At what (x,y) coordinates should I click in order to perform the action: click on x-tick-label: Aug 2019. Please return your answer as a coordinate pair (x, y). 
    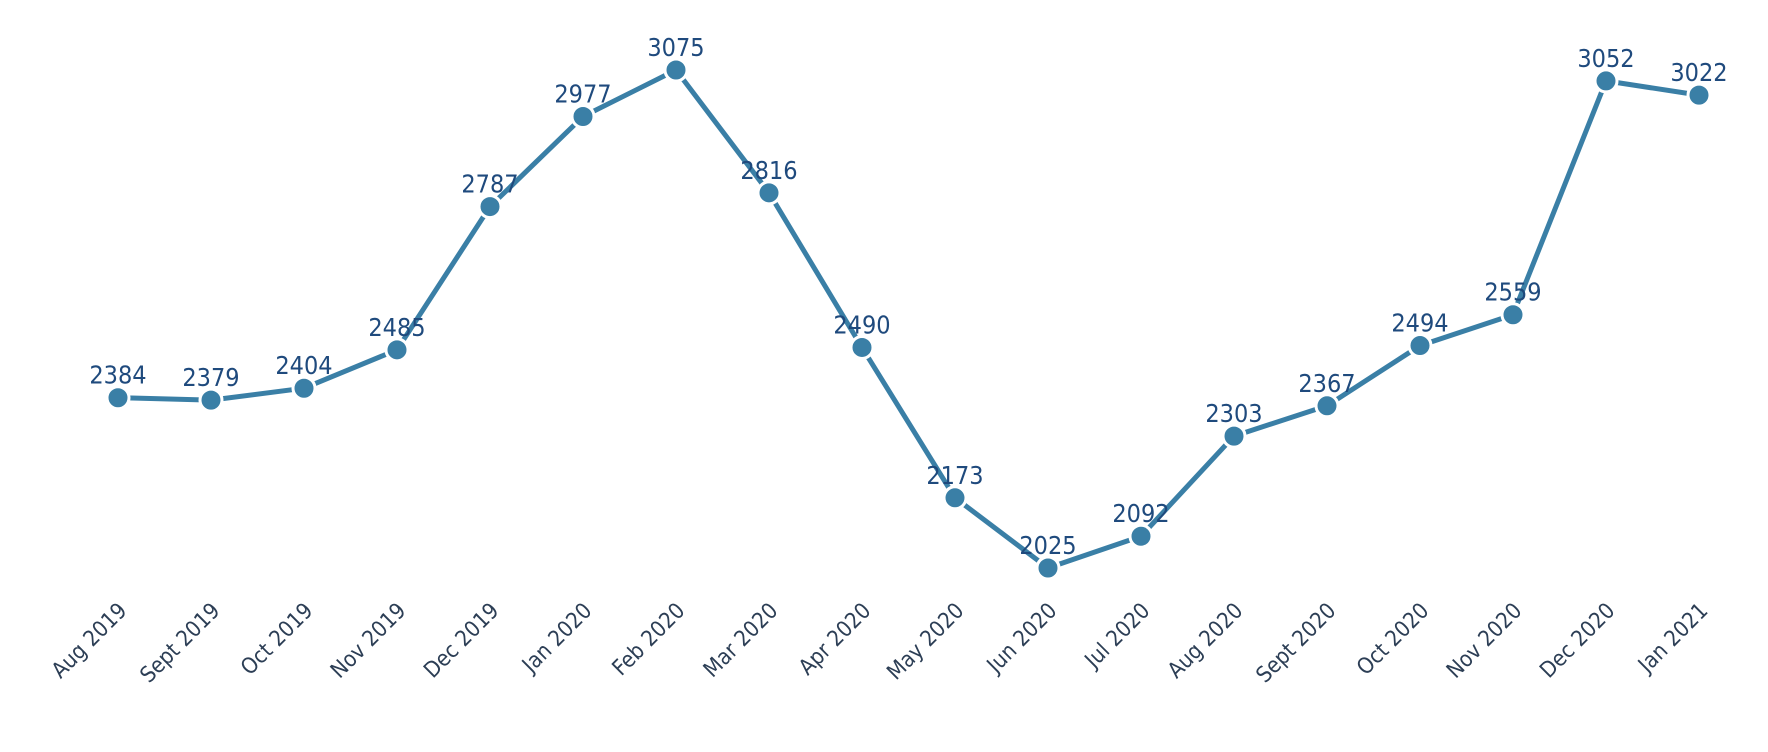
    Looking at the image, I should click on (89, 641).